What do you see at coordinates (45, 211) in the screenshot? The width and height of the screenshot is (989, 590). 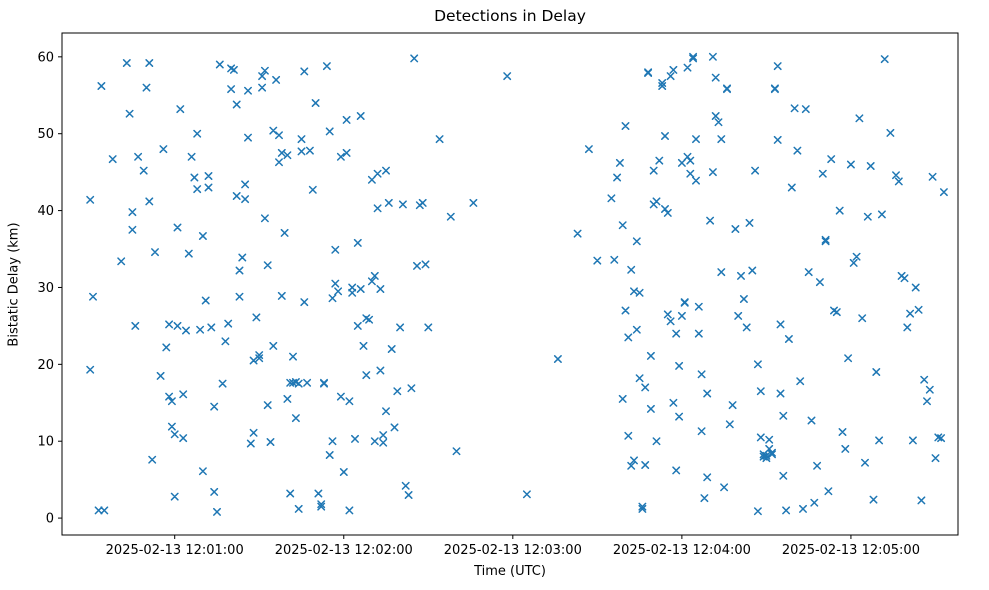 I see `y-tick-label: 40` at bounding box center [45, 211].